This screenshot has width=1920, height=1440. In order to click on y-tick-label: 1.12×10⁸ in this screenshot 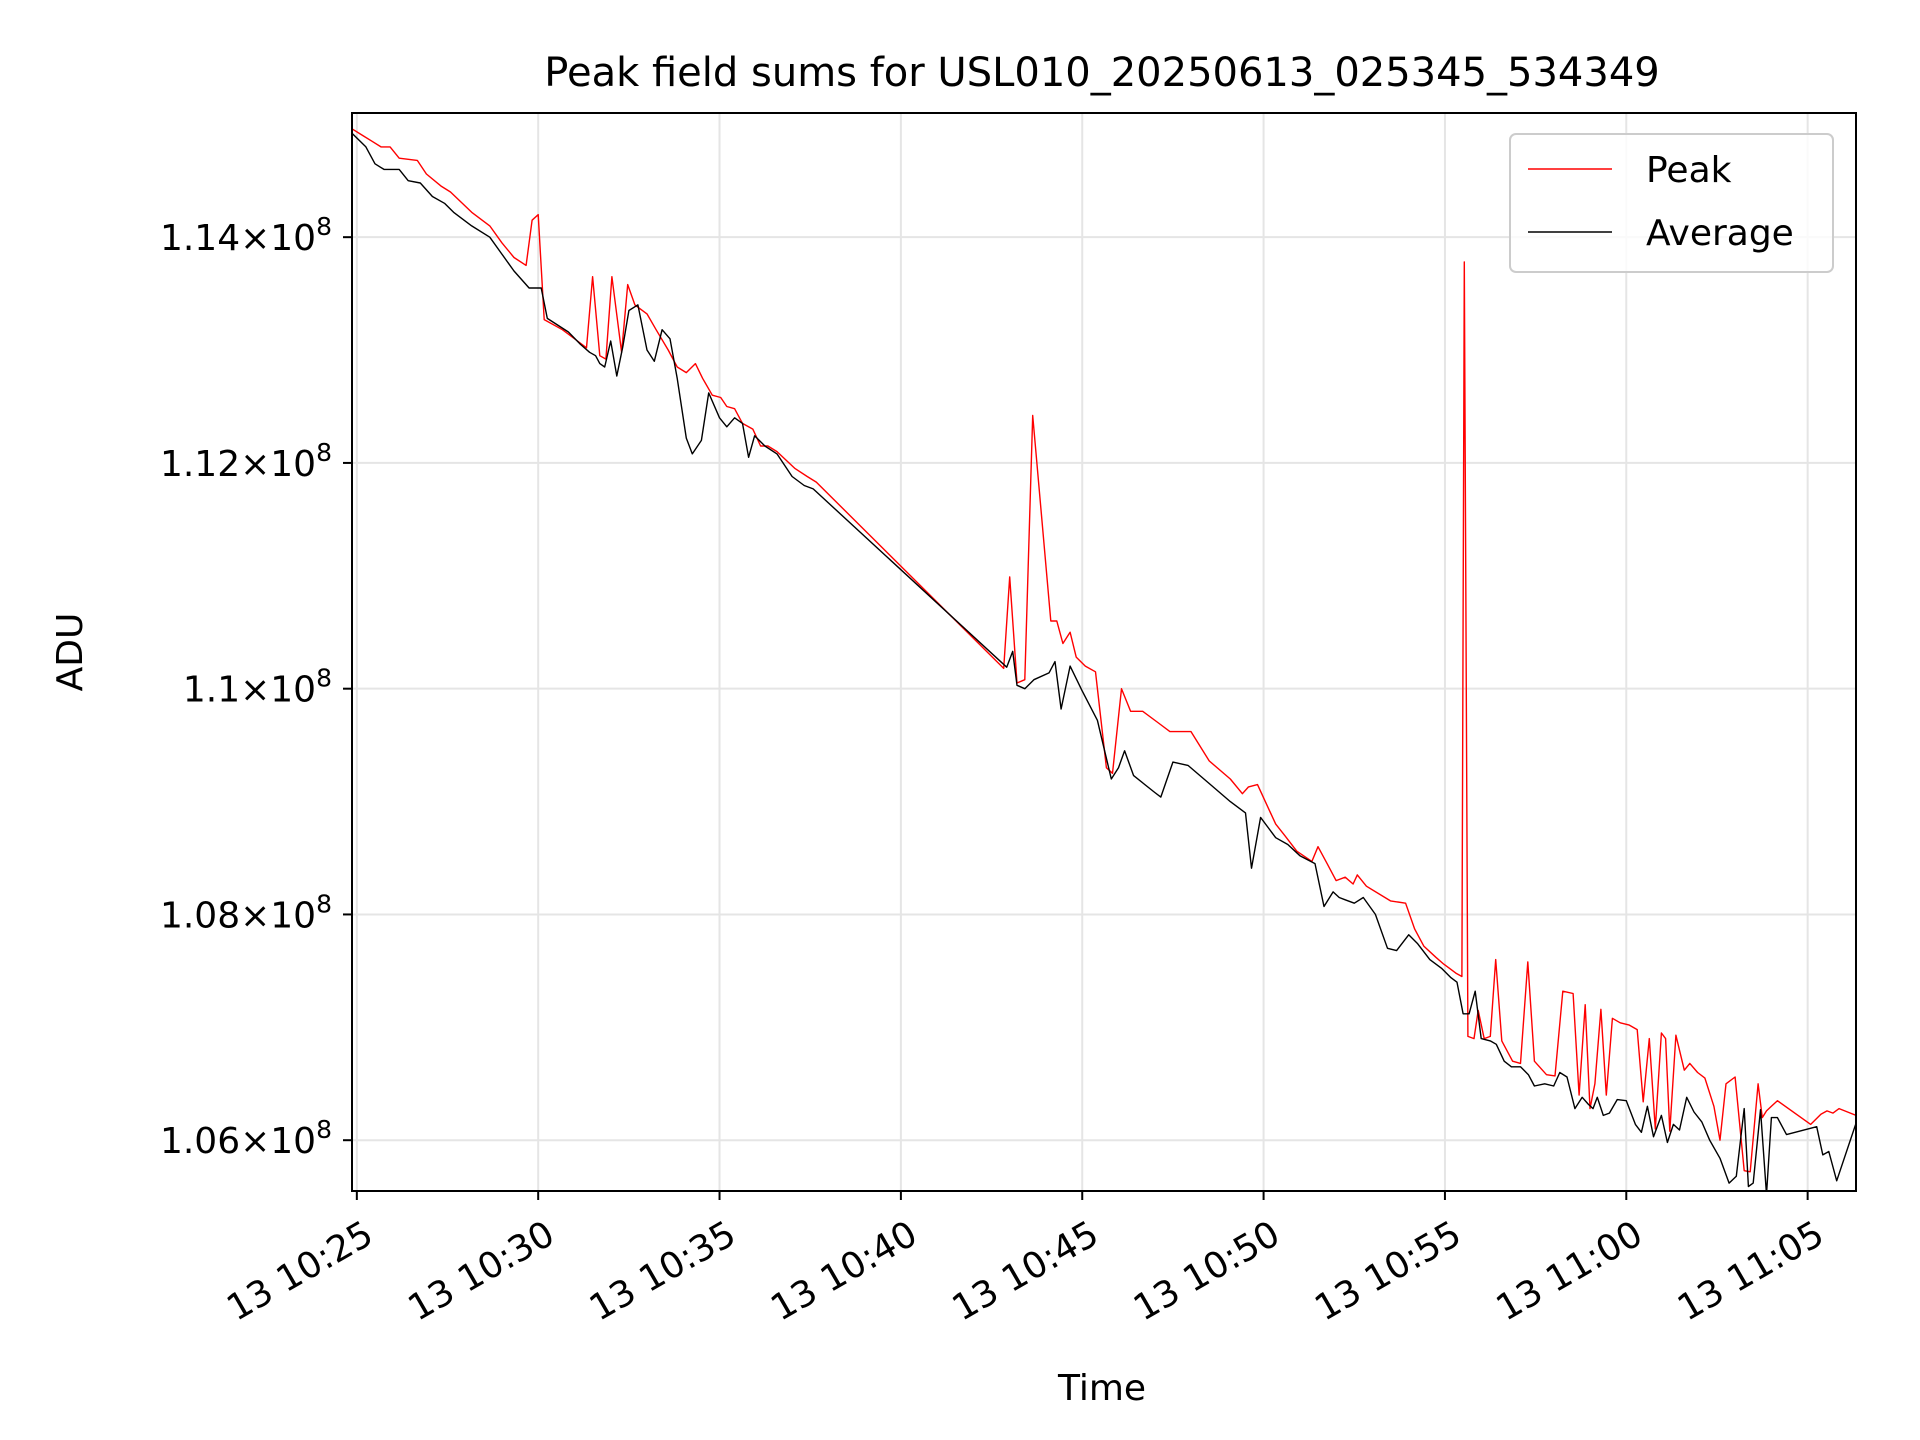, I will do `click(246, 461)`.